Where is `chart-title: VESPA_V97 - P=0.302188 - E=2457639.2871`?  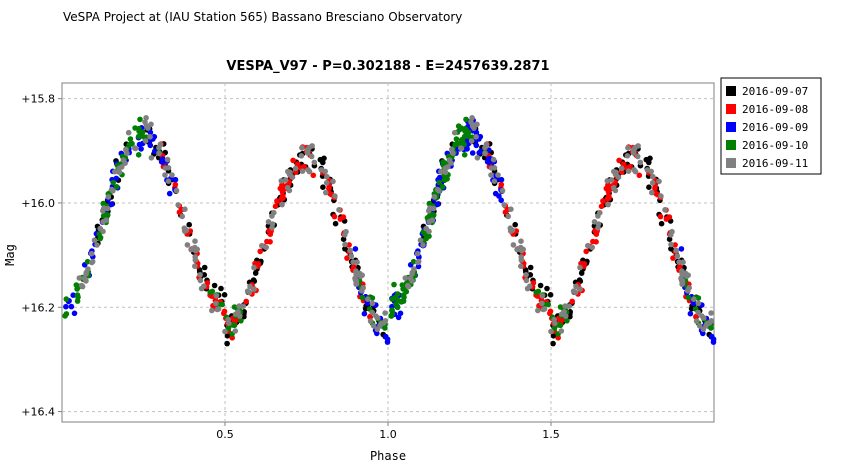 chart-title: VESPA_V97 - P=0.302188 - E=2457639.2871 is located at coordinates (387, 66).